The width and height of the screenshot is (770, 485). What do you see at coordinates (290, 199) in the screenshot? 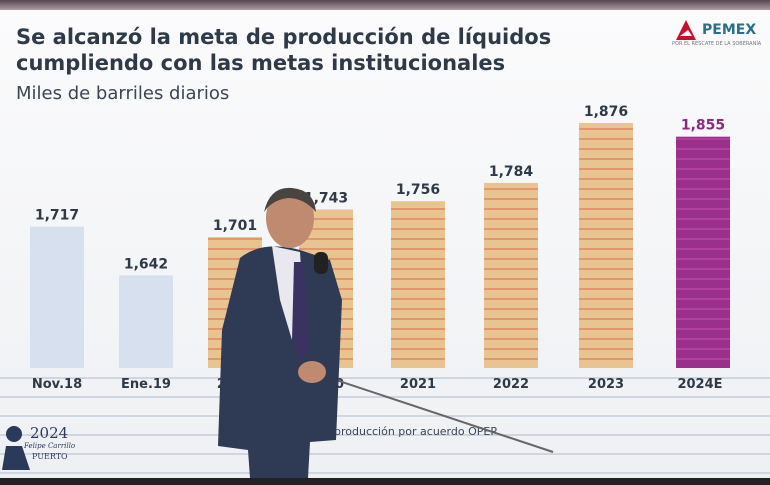
I see `hair` at bounding box center [290, 199].